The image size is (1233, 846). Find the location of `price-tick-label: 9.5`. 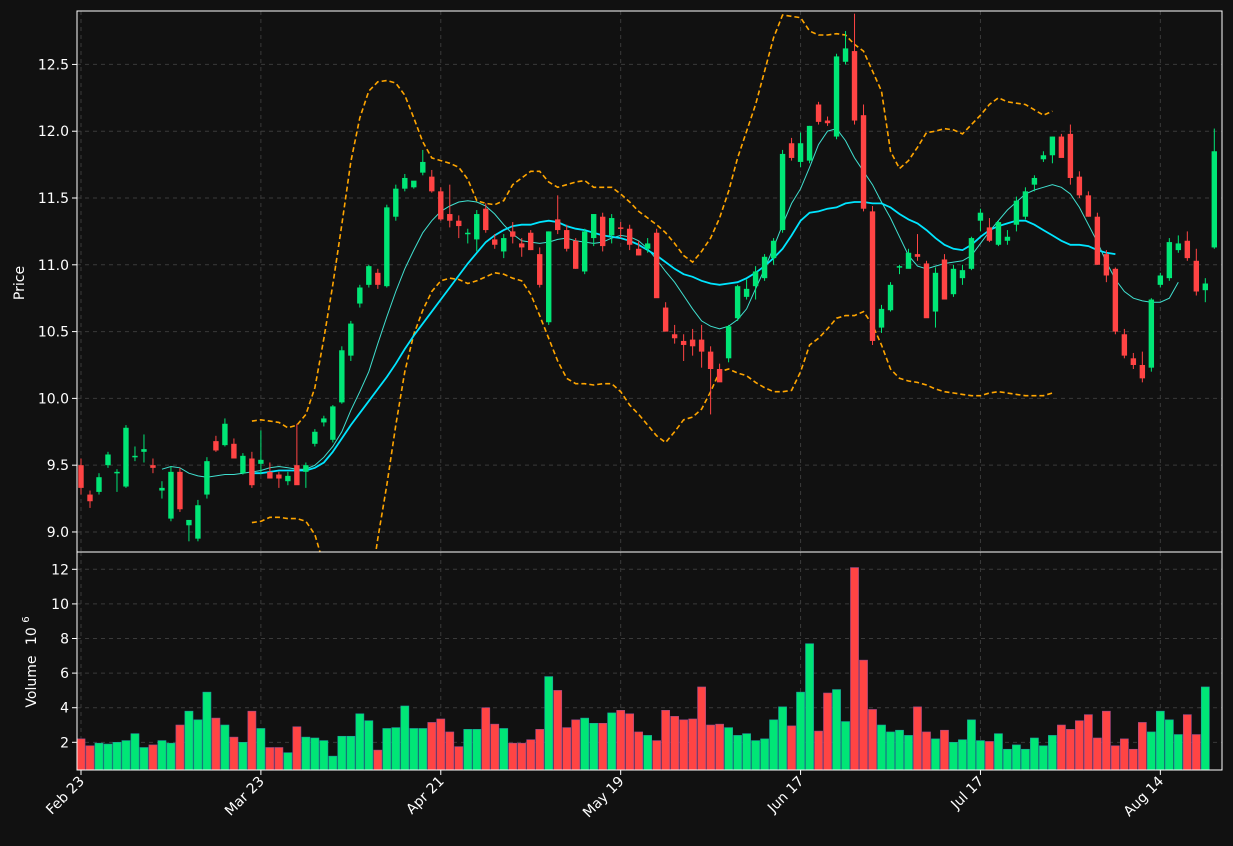

price-tick-label: 9.5 is located at coordinates (58, 466).